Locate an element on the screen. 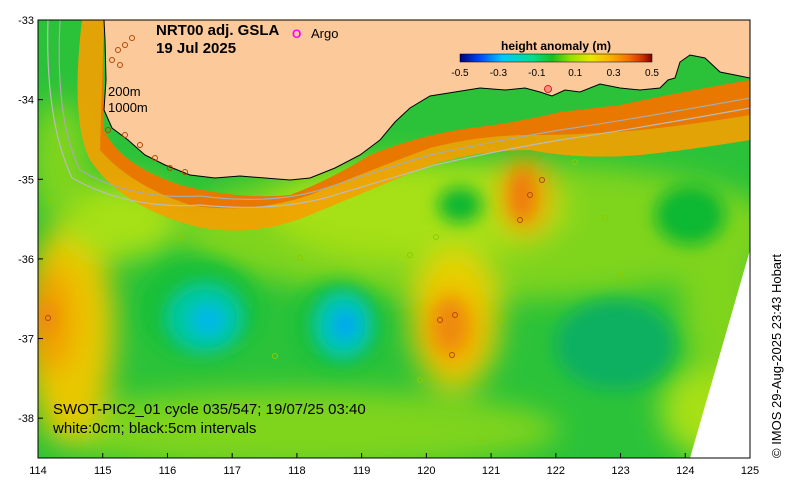 The height and width of the screenshot is (492, 791). colorbar-tick-label: 0.1 is located at coordinates (575, 73).